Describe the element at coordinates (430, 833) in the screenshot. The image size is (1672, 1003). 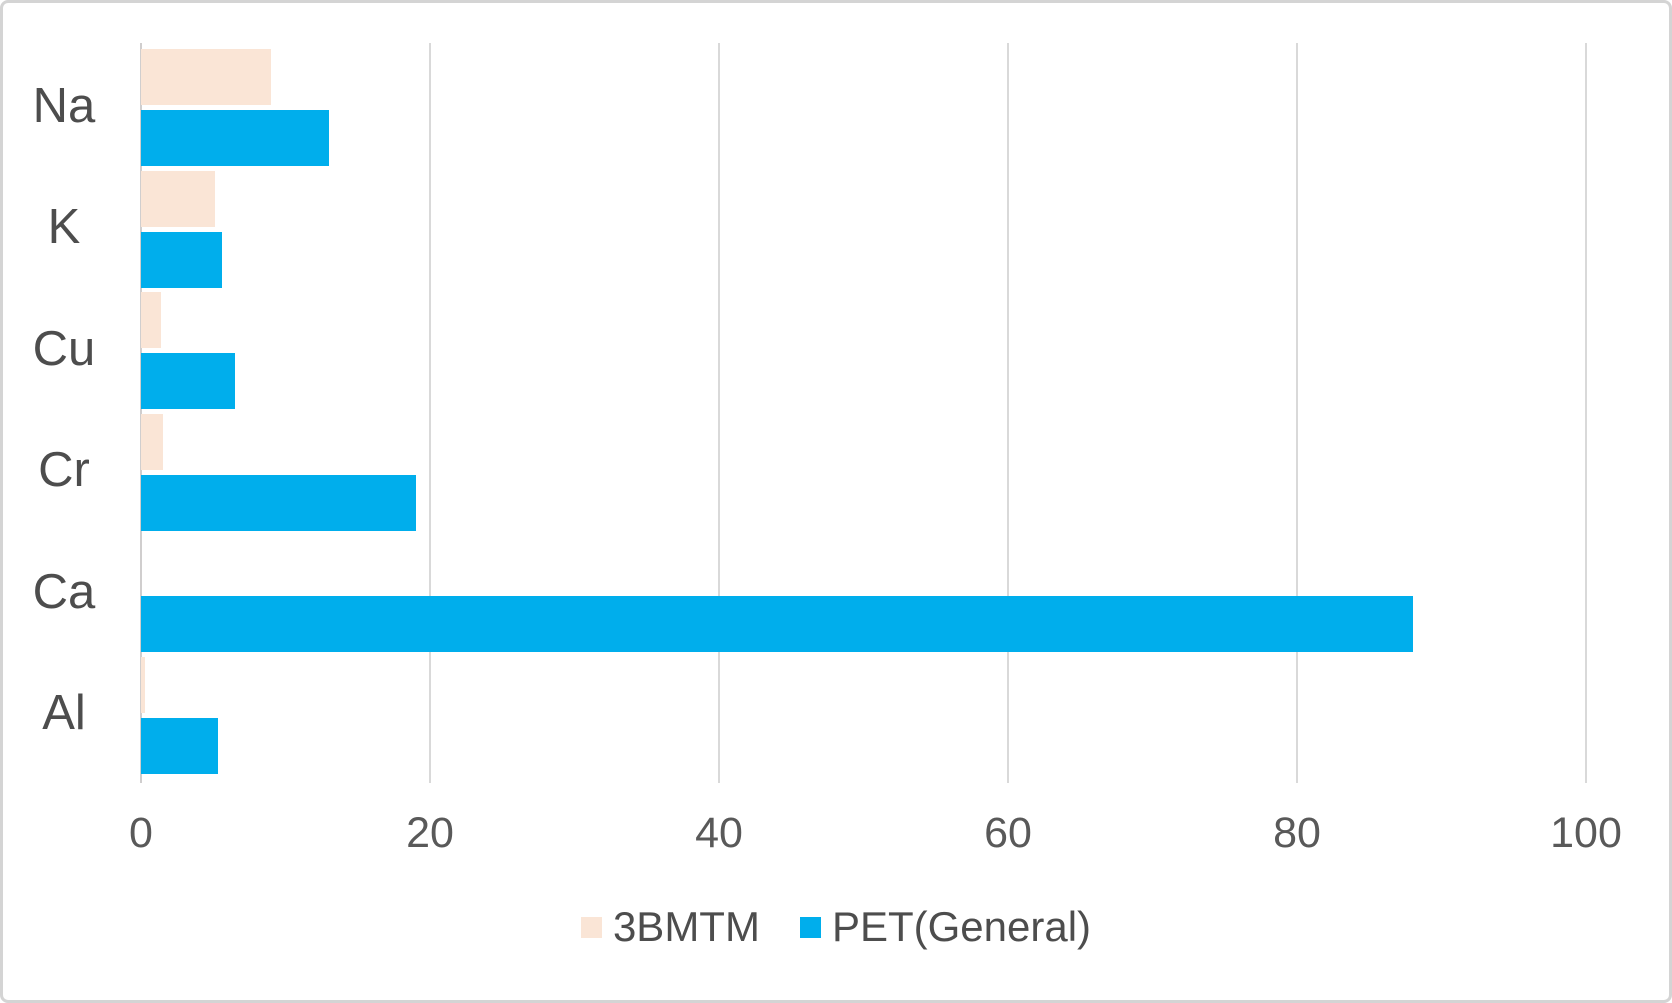
I see `x-tick-label-20: 20` at that location.